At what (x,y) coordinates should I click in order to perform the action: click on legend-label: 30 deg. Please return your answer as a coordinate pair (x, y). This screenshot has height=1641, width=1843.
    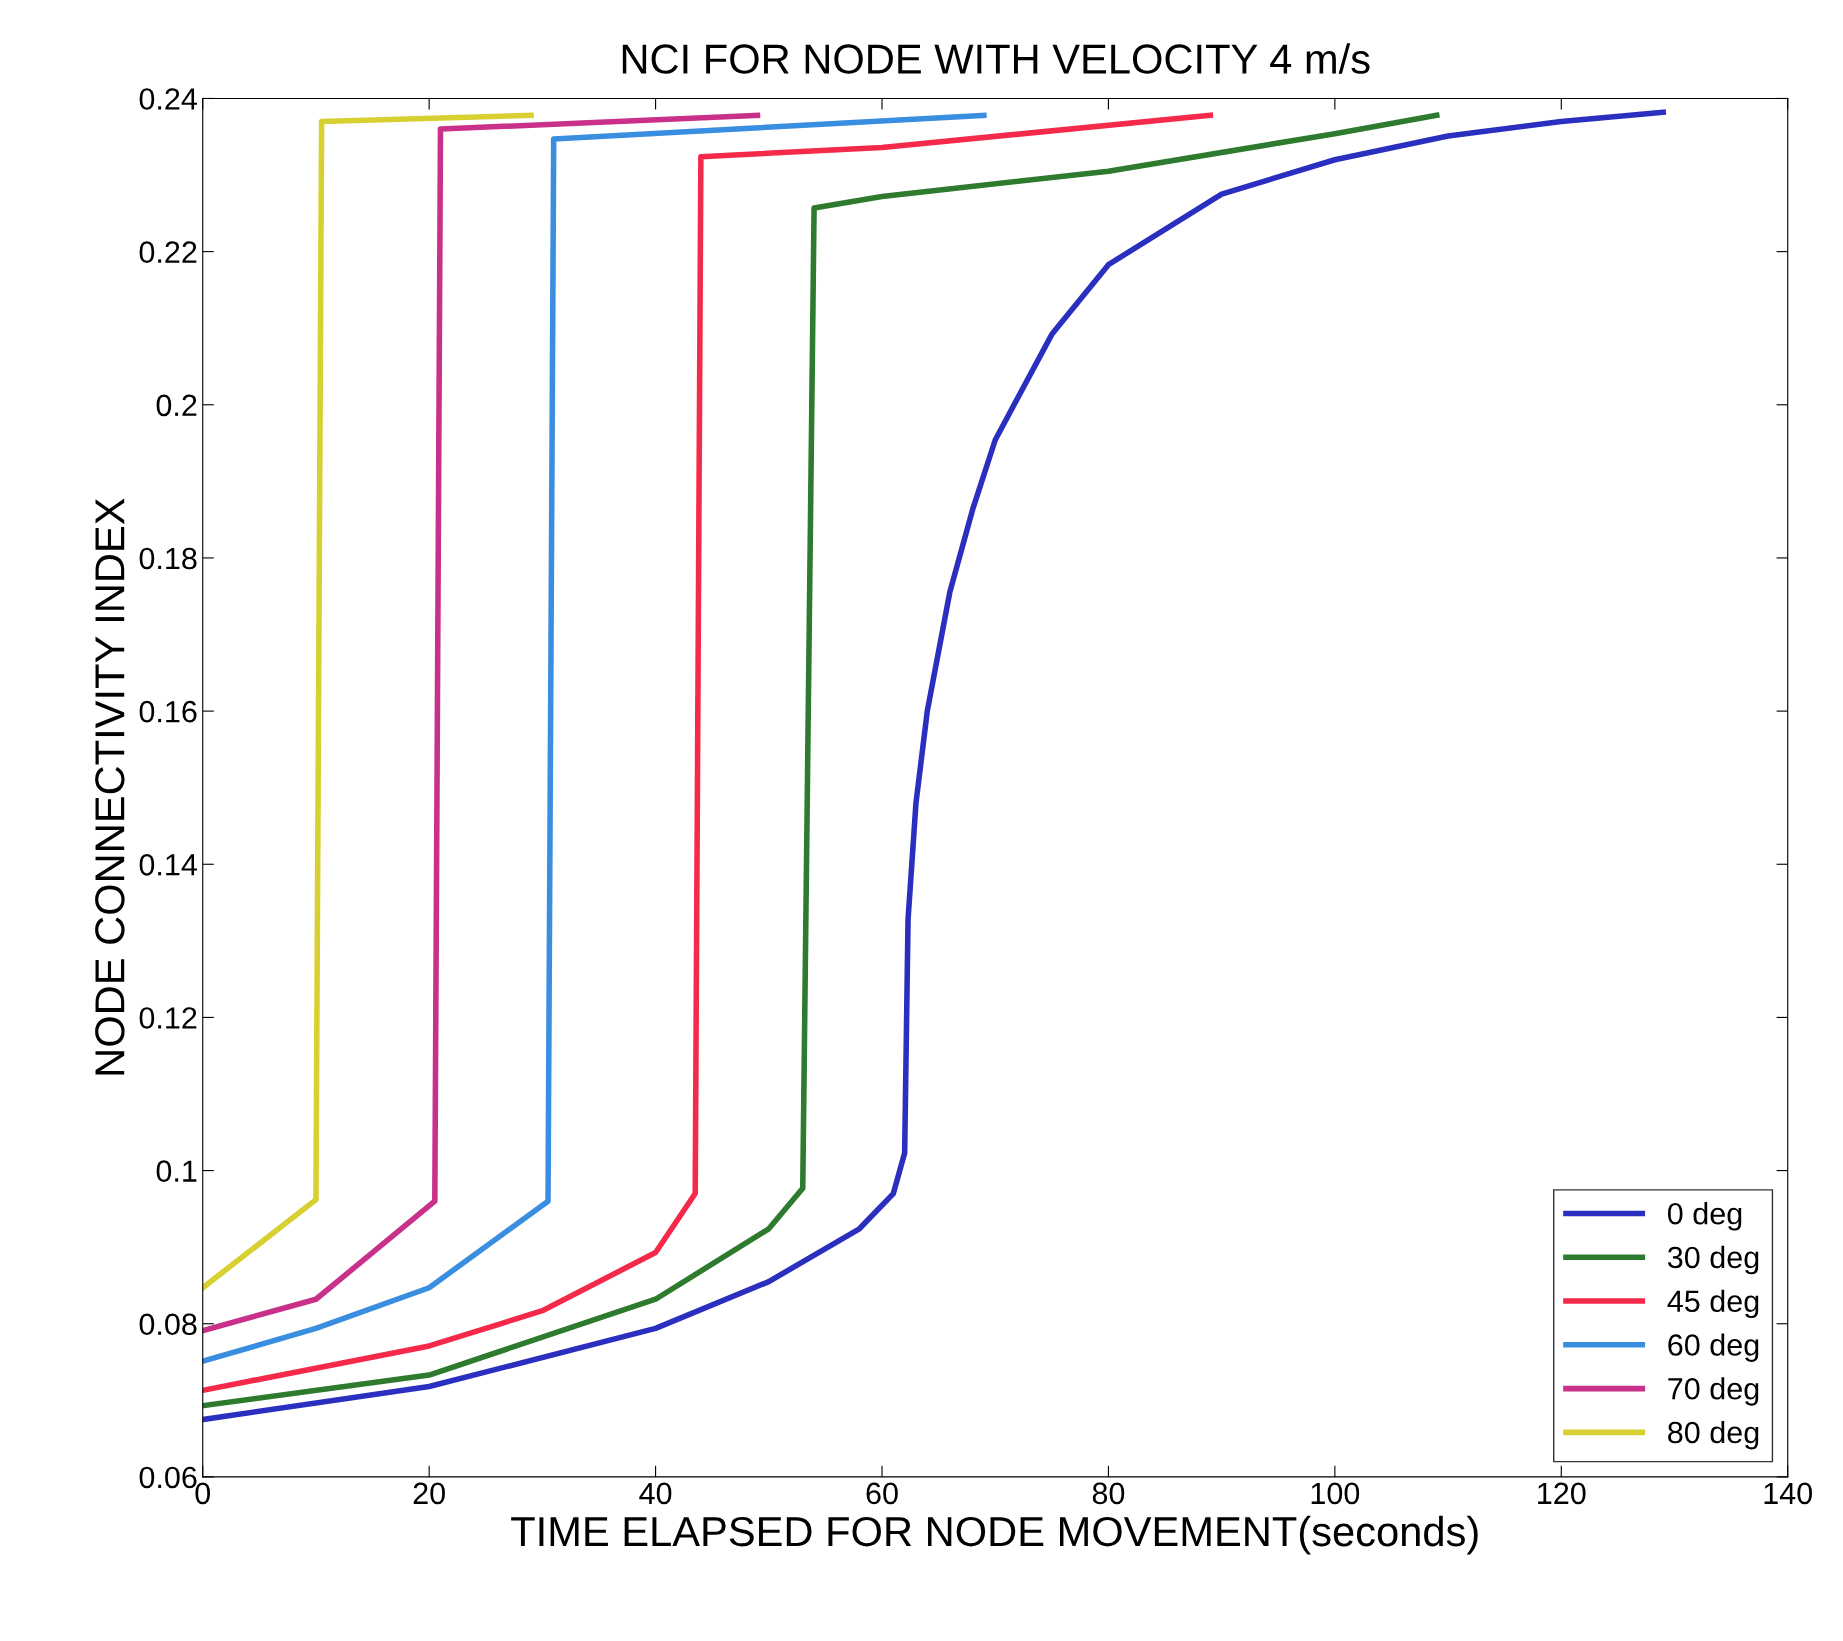
    Looking at the image, I should click on (1713, 1260).